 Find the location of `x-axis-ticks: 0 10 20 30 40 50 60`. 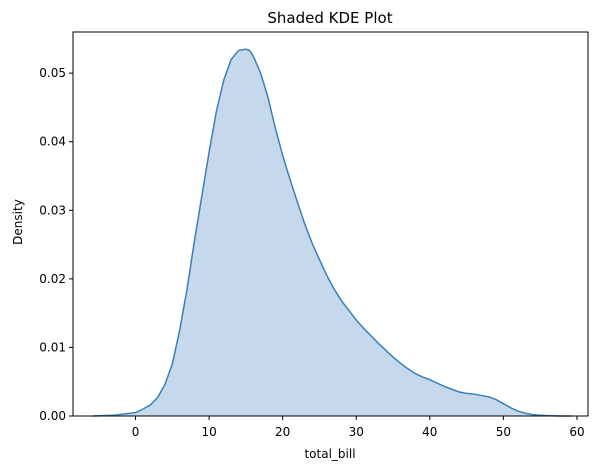

x-axis-ticks: 0 10 20 30 40 50 60 is located at coordinates (358, 427).